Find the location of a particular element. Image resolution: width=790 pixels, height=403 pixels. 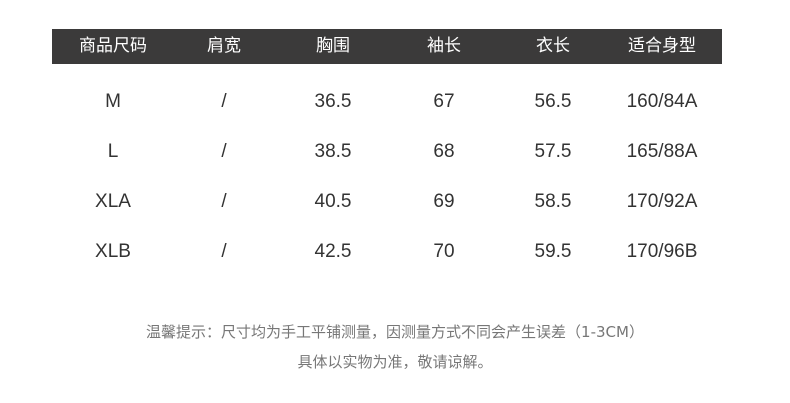

table-row: XLA / 40.5 69 58.5 170/92A is located at coordinates (395, 202).